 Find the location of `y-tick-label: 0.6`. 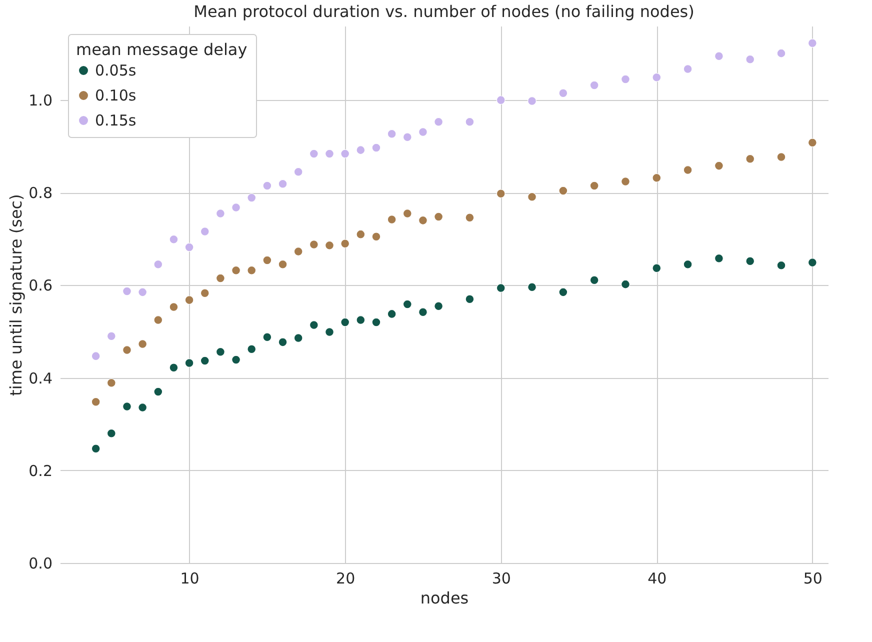

y-tick-label: 0.6 is located at coordinates (40, 285).